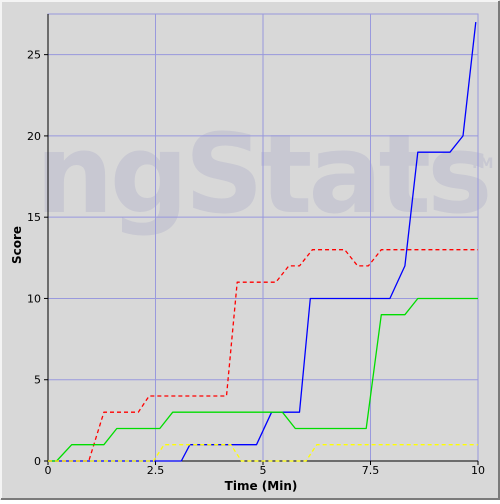 The height and width of the screenshot is (504, 500). I want to click on x-tick-label: 0, so click(48, 470).